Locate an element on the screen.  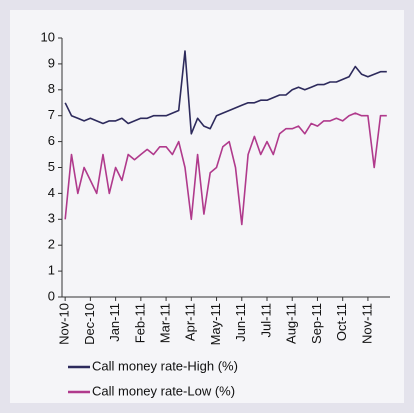
x-tick-label: Apr-11 is located at coordinates (190, 322).